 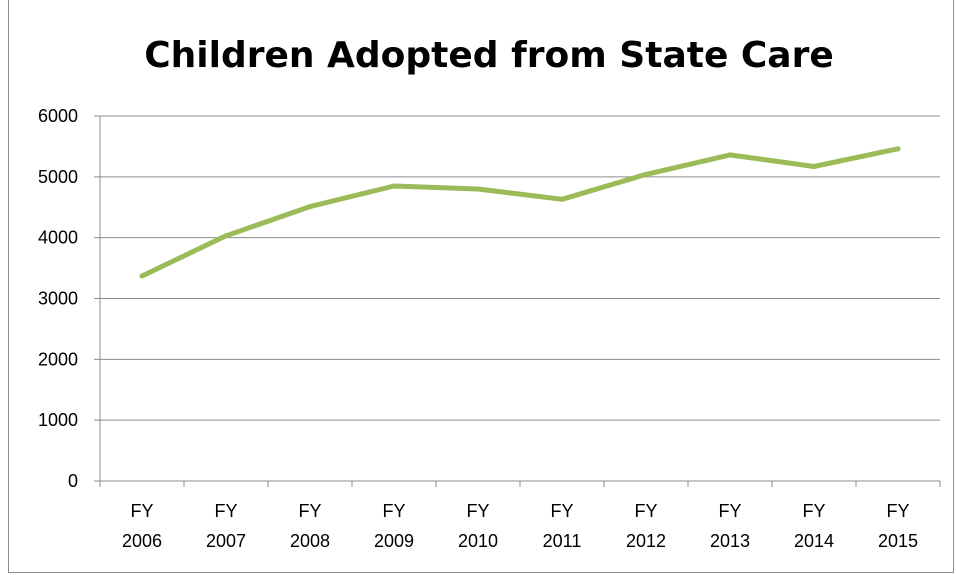 What do you see at coordinates (646, 541) in the screenshot?
I see `x-tick-label-6-line-1: 2012` at bounding box center [646, 541].